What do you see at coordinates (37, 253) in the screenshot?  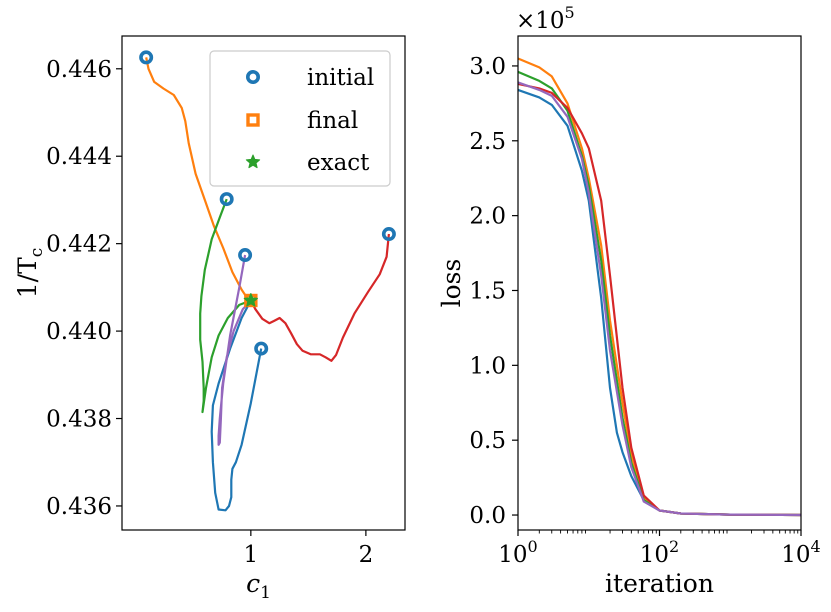 I see `y-axis-label-sub: c` at bounding box center [37, 253].